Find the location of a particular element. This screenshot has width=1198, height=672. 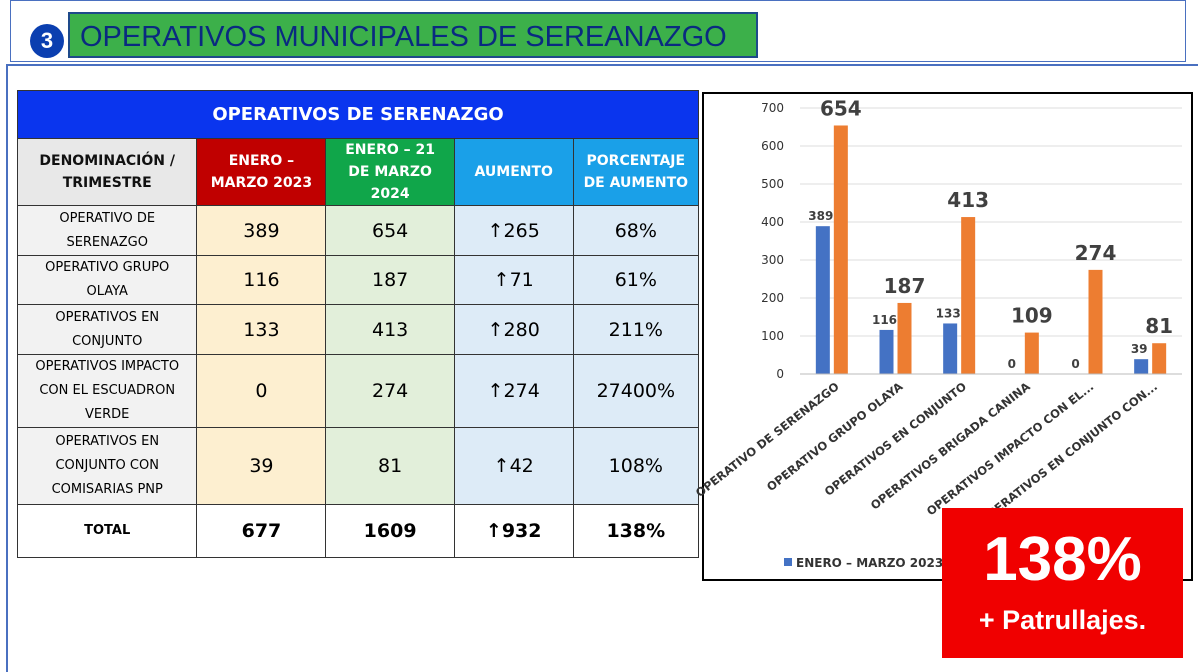

table-cell: 389 is located at coordinates (261, 230).